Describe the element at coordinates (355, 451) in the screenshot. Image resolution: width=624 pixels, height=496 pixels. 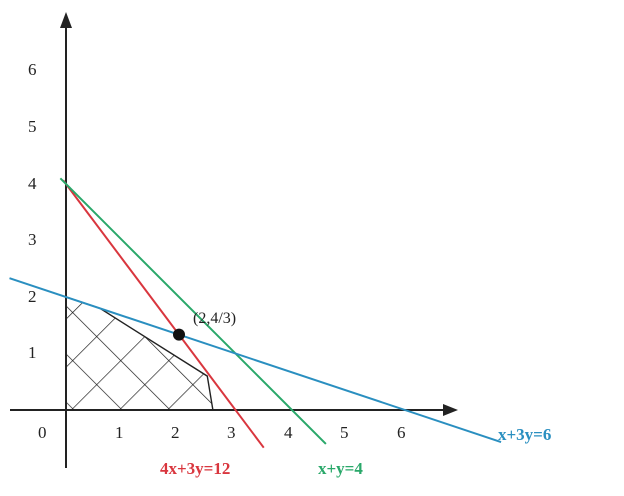
I see `line-labels: 4x+3y=12 x+y=4 x+3y=6` at that location.